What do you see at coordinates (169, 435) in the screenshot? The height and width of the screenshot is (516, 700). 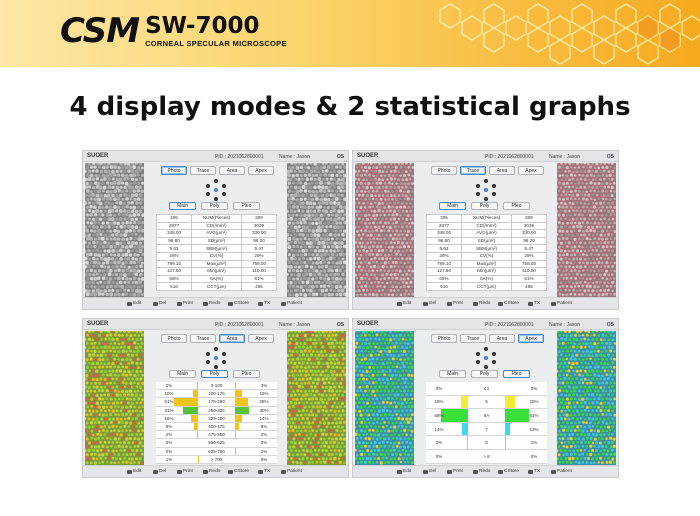 I see `left-percent: 2%` at bounding box center [169, 435].